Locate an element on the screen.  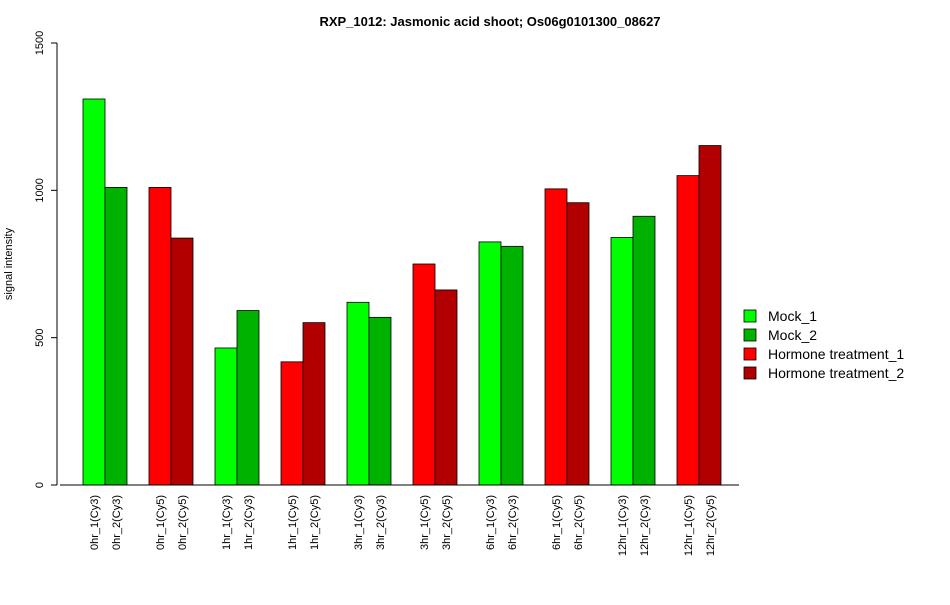
y-axis-label: signal intensity is located at coordinates (9, 263).